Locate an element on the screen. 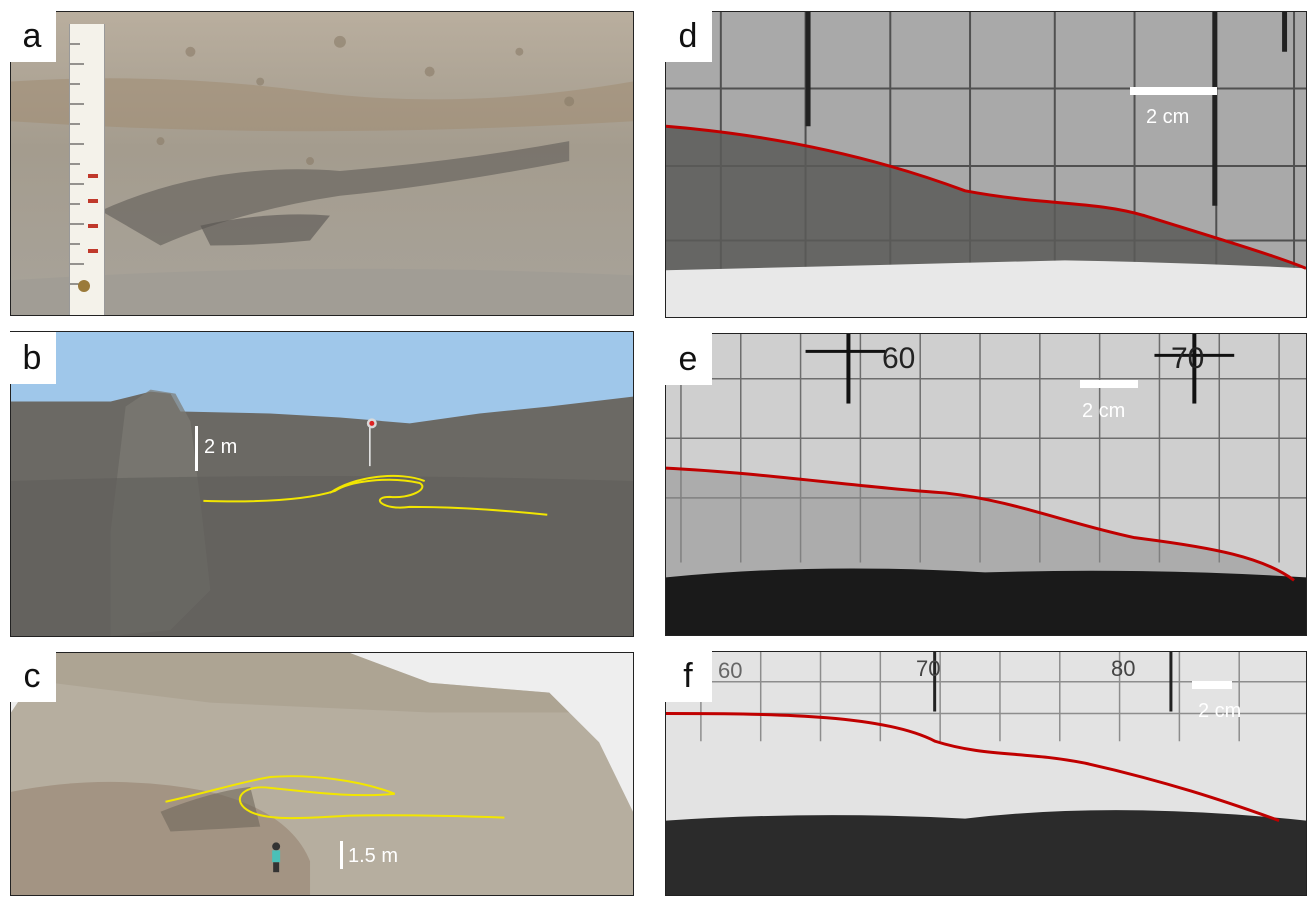  panel-f-letter: f is located at coordinates (688, 676).